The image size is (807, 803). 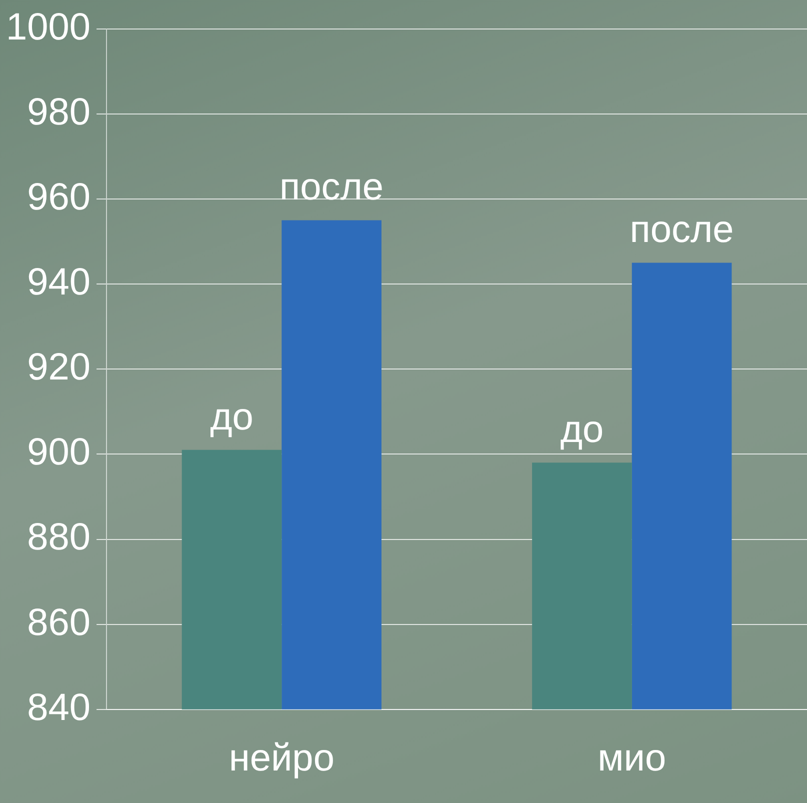 What do you see at coordinates (232, 417) in the screenshot?
I see `series-label: до` at bounding box center [232, 417].